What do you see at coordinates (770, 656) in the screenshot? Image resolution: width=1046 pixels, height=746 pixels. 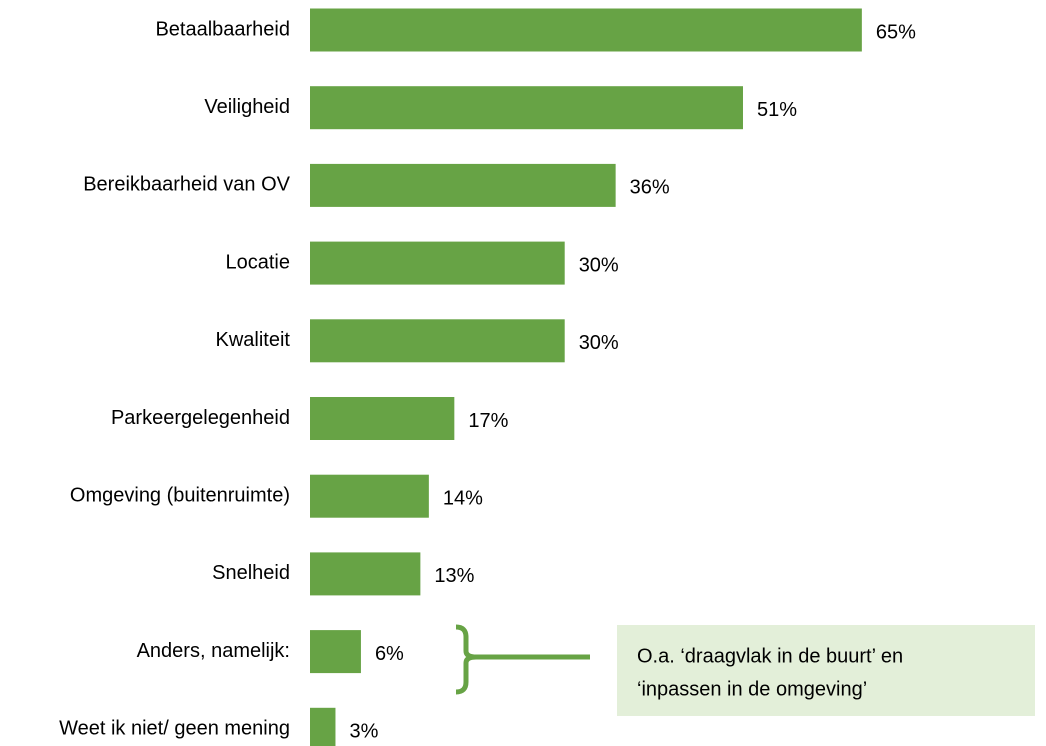 I see `annotation-text: O.a. ‘draagvlak in de buurt’ en` at bounding box center [770, 656].